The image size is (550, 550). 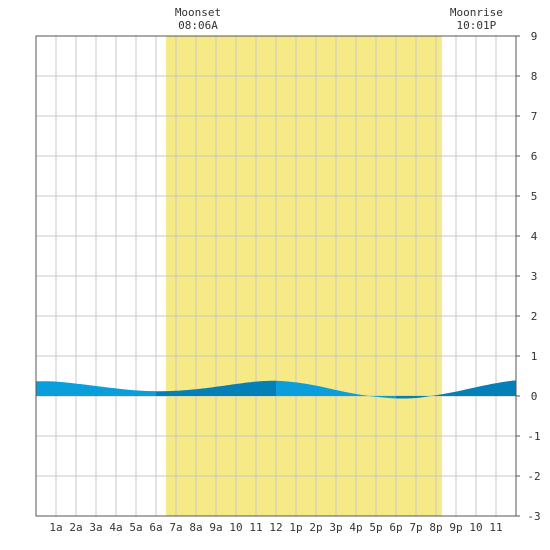 What do you see at coordinates (534, 116) in the screenshot?
I see `y-tick-label: 7` at bounding box center [534, 116].